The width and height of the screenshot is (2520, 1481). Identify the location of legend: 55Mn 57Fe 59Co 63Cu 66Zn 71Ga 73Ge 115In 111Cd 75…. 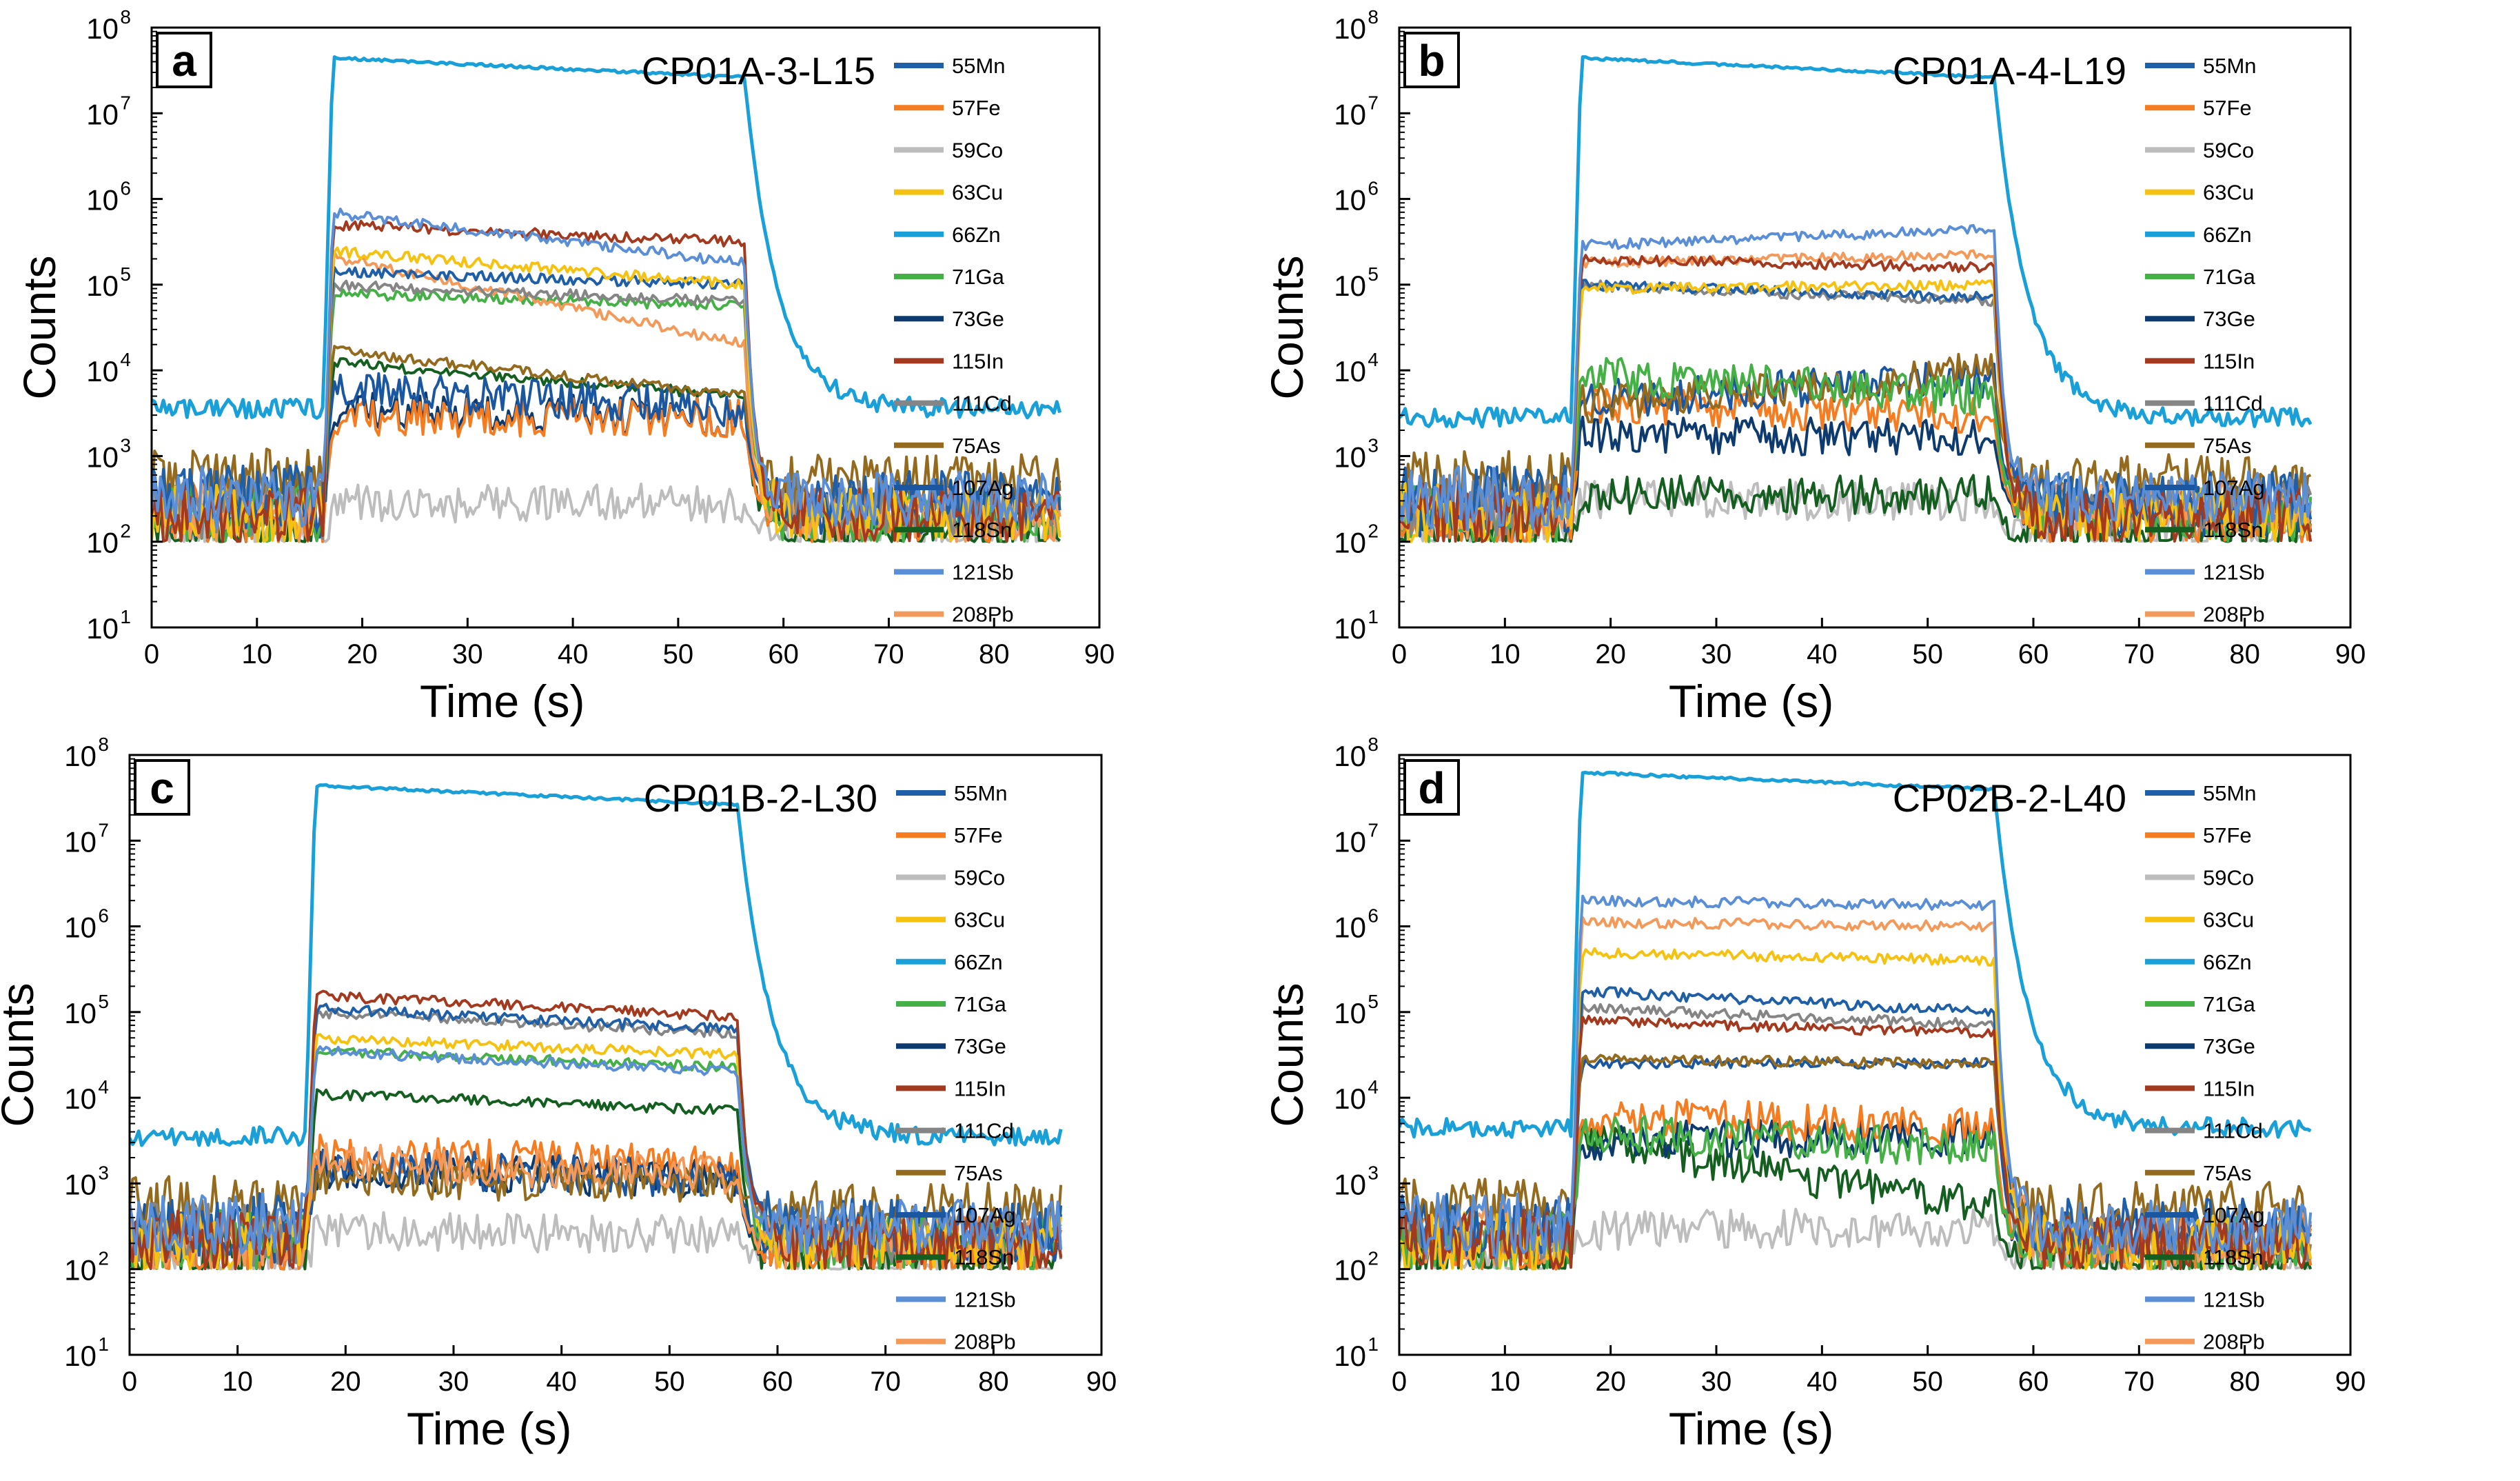
(956, 1067).